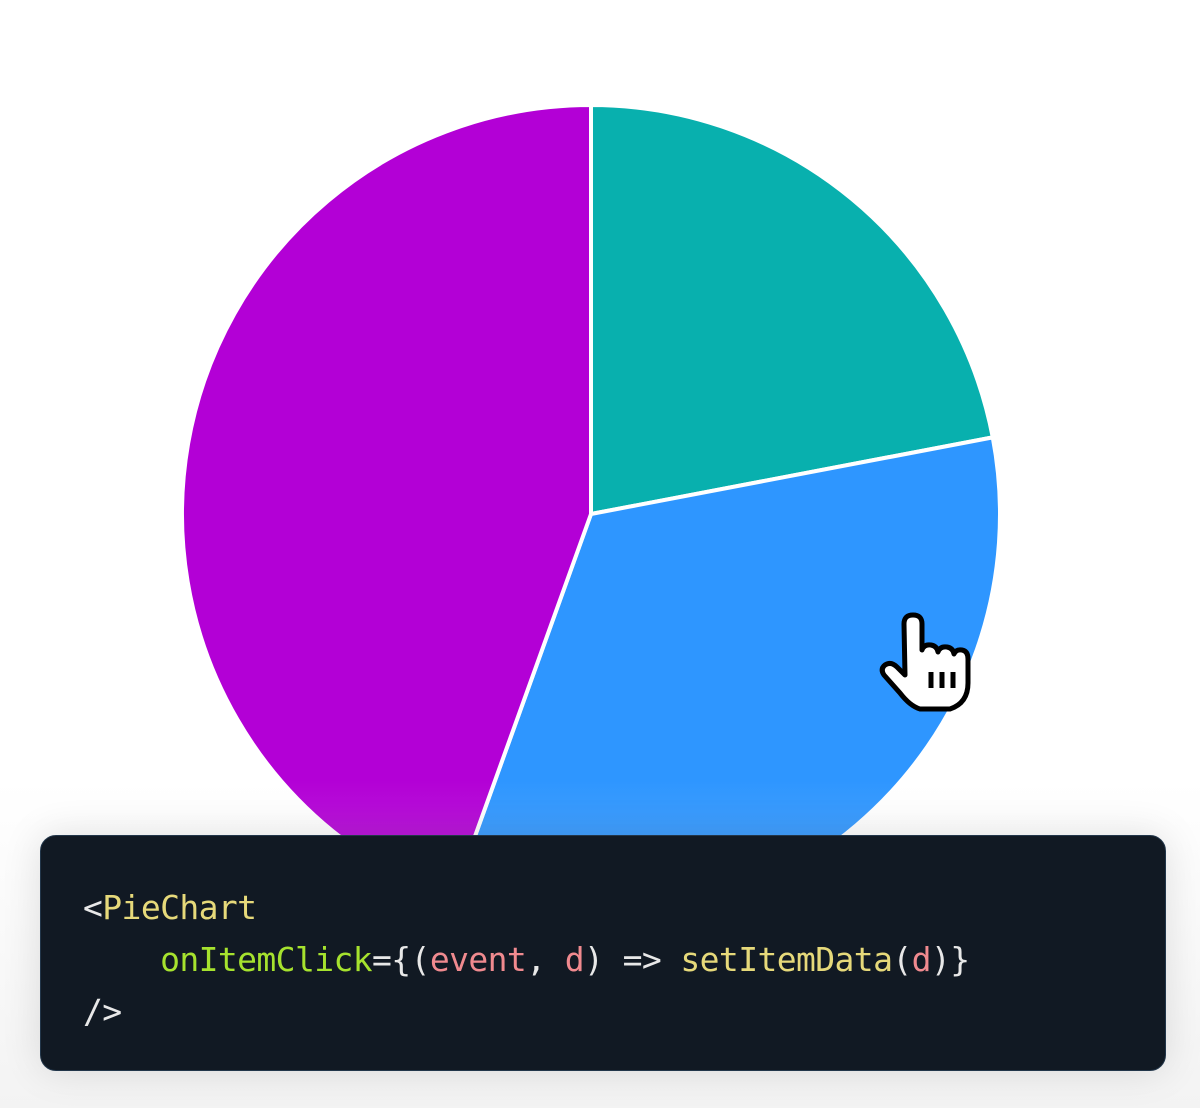 The height and width of the screenshot is (1108, 1200). Describe the element at coordinates (266, 959) in the screenshot. I see `code-prop: onItemClick` at that location.